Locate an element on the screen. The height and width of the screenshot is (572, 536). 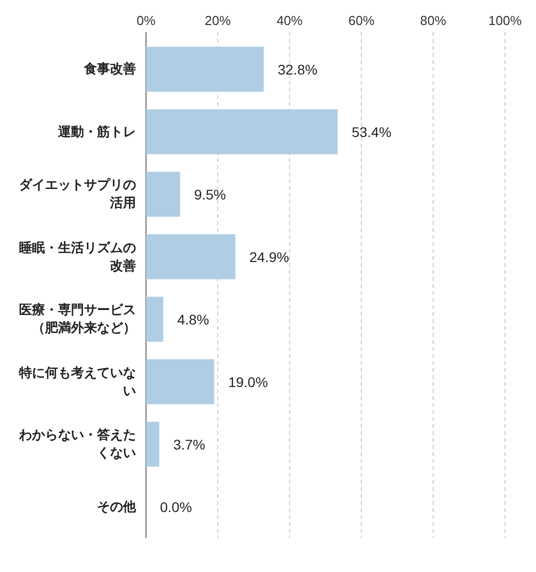
x-tick-label: 60% is located at coordinates (361, 20).